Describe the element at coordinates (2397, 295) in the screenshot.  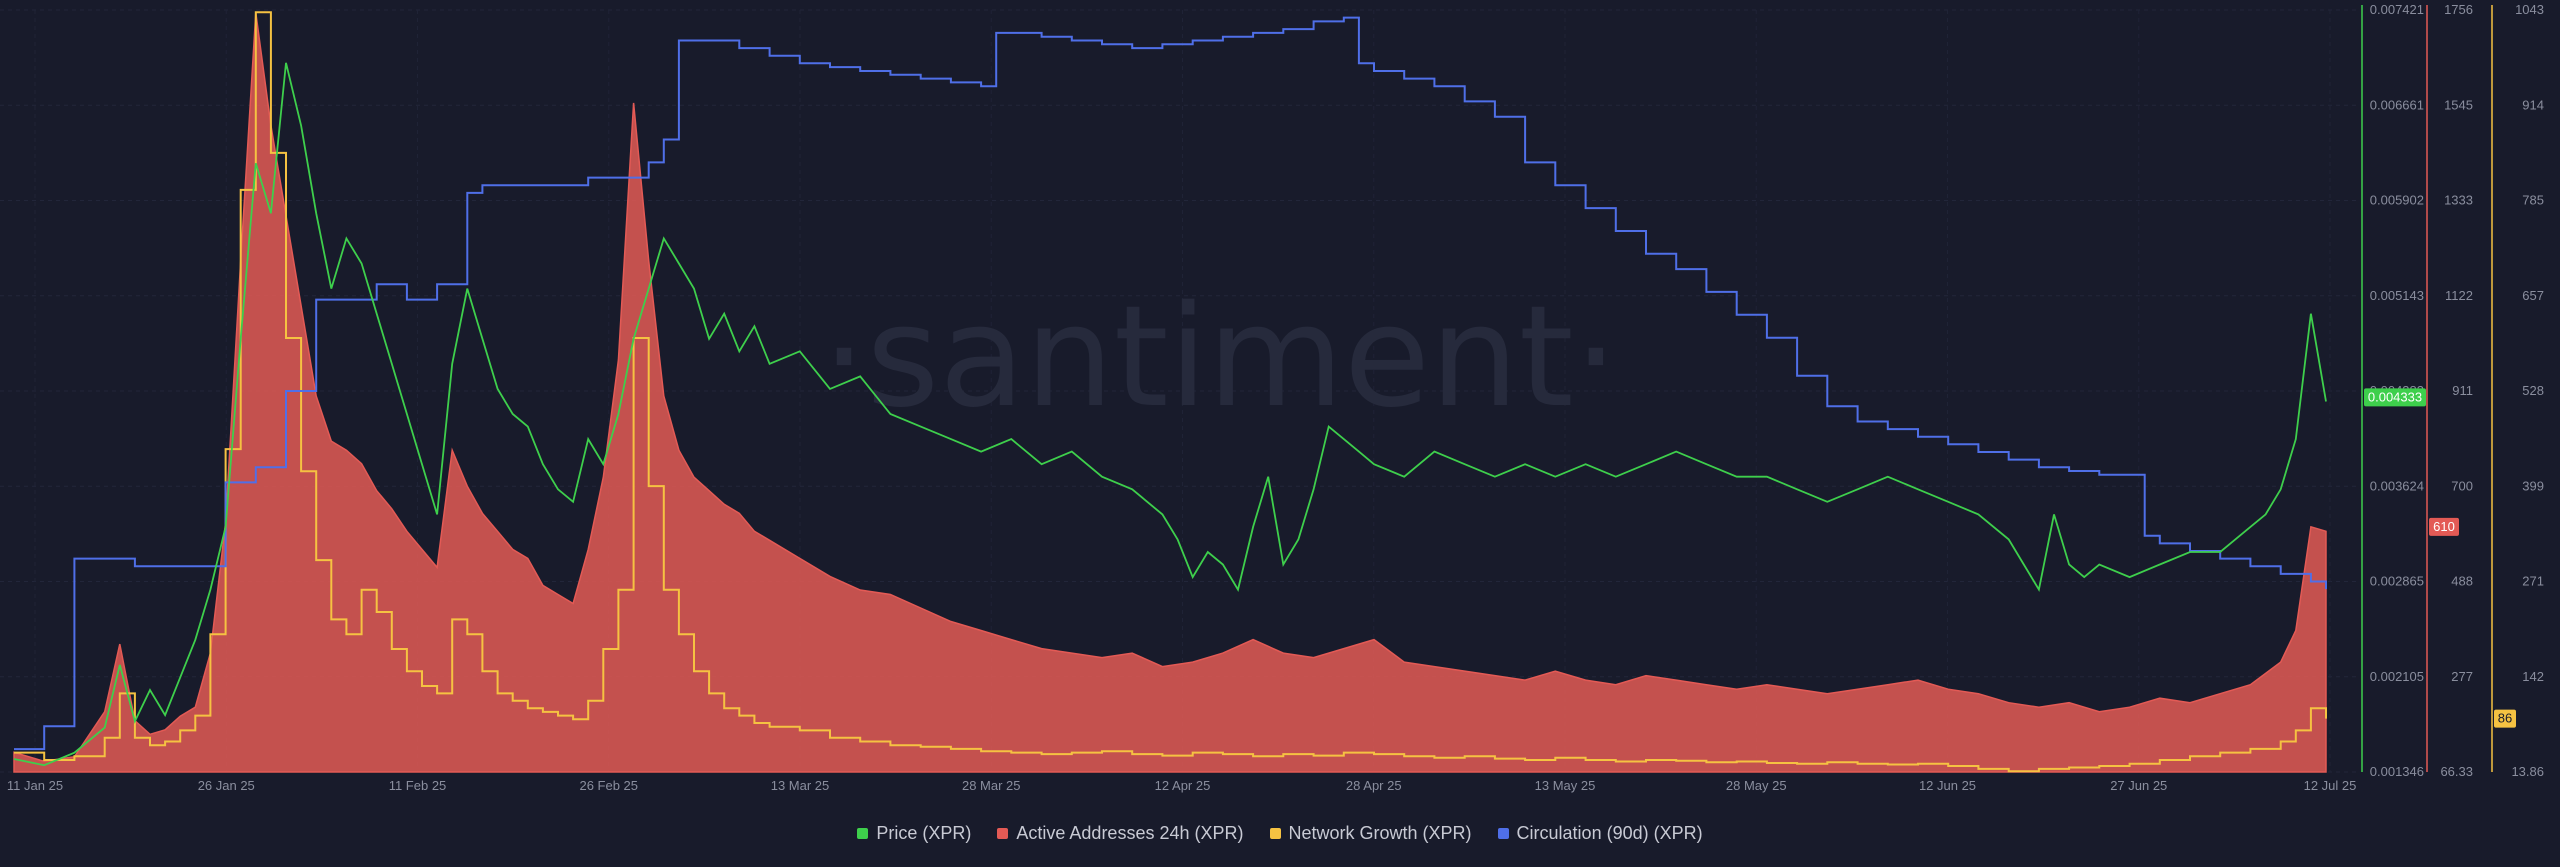
I see `price-axis-tick-label: 0.005143` at that location.